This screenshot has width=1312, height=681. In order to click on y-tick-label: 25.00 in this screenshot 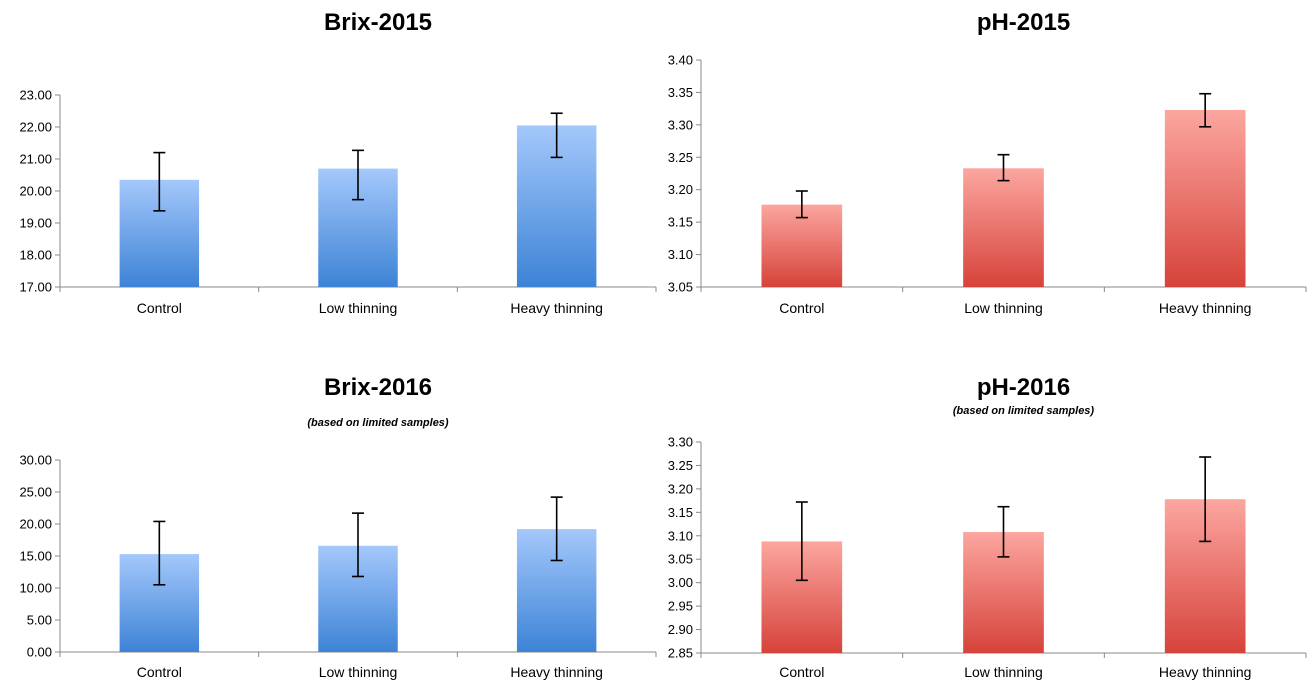, I will do `click(35, 492)`.